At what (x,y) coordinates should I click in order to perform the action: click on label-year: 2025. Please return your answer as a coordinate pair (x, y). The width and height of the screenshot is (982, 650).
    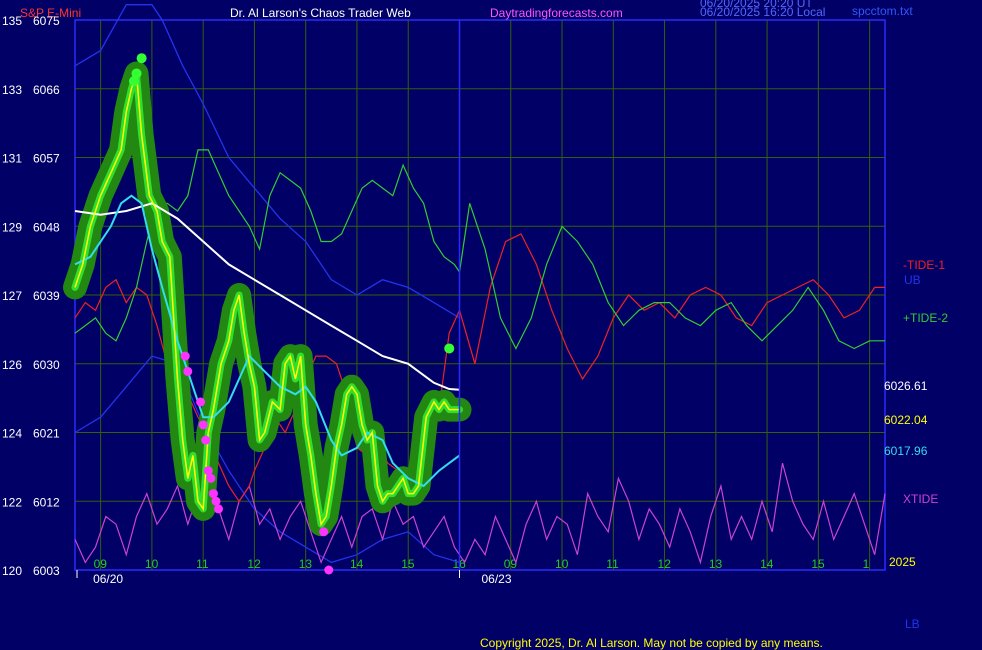
    Looking at the image, I should click on (902, 562).